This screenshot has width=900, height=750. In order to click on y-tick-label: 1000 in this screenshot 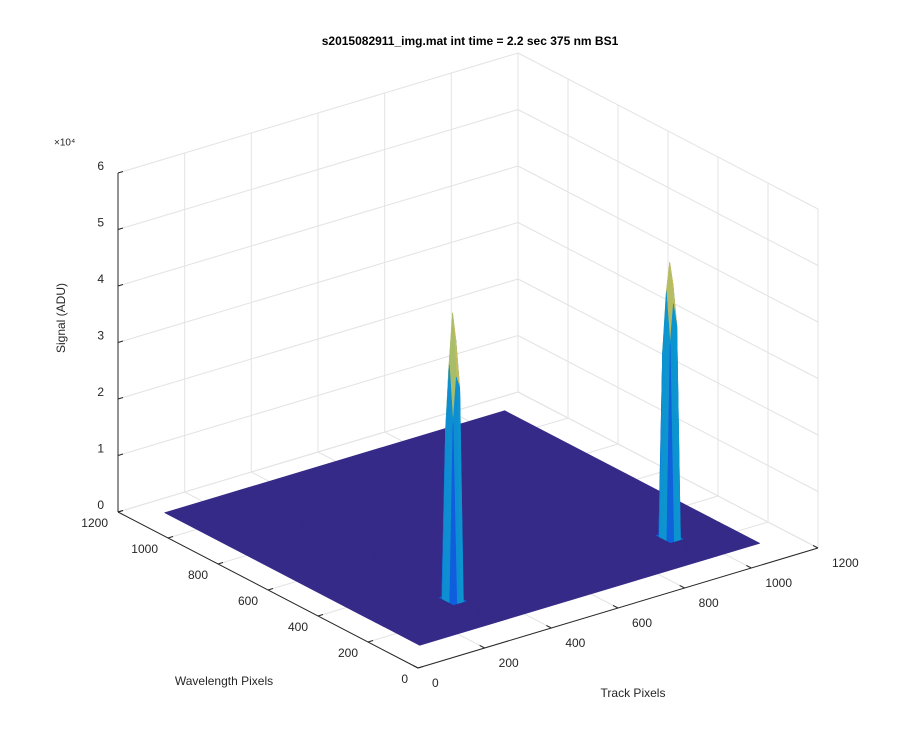, I will do `click(144, 549)`.